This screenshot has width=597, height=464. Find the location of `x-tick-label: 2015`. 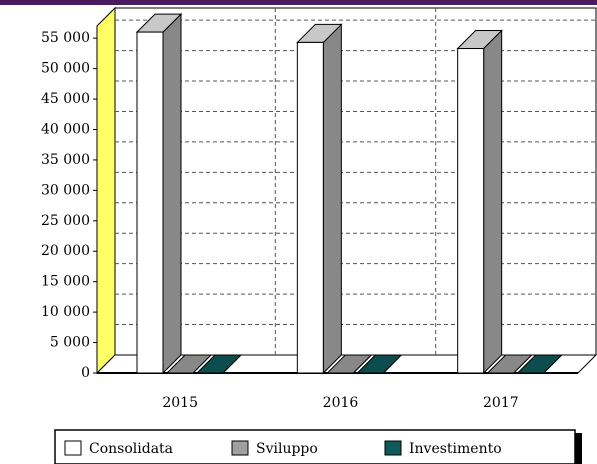

x-tick-label: 2015 is located at coordinates (180, 403).